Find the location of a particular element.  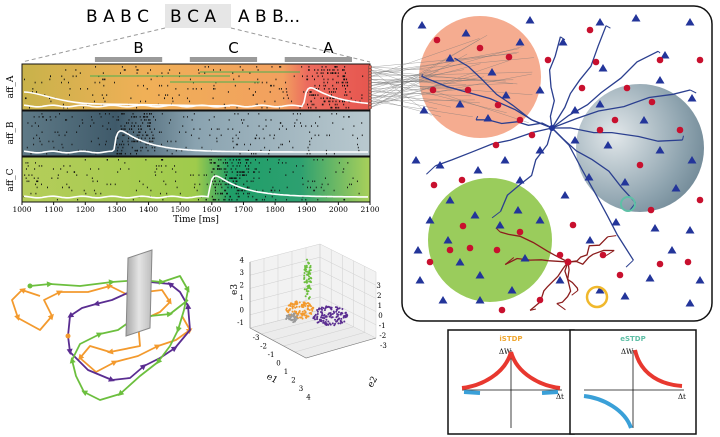

block-bar-C is located at coordinates (223, 59).